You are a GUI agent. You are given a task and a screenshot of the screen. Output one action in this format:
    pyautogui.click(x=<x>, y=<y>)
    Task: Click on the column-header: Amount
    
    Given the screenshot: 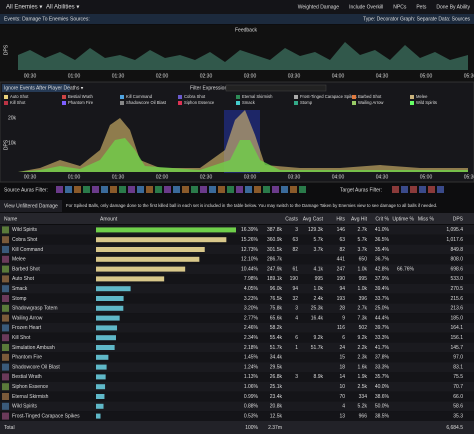 What is the action you would take?
    pyautogui.click(x=109, y=219)
    